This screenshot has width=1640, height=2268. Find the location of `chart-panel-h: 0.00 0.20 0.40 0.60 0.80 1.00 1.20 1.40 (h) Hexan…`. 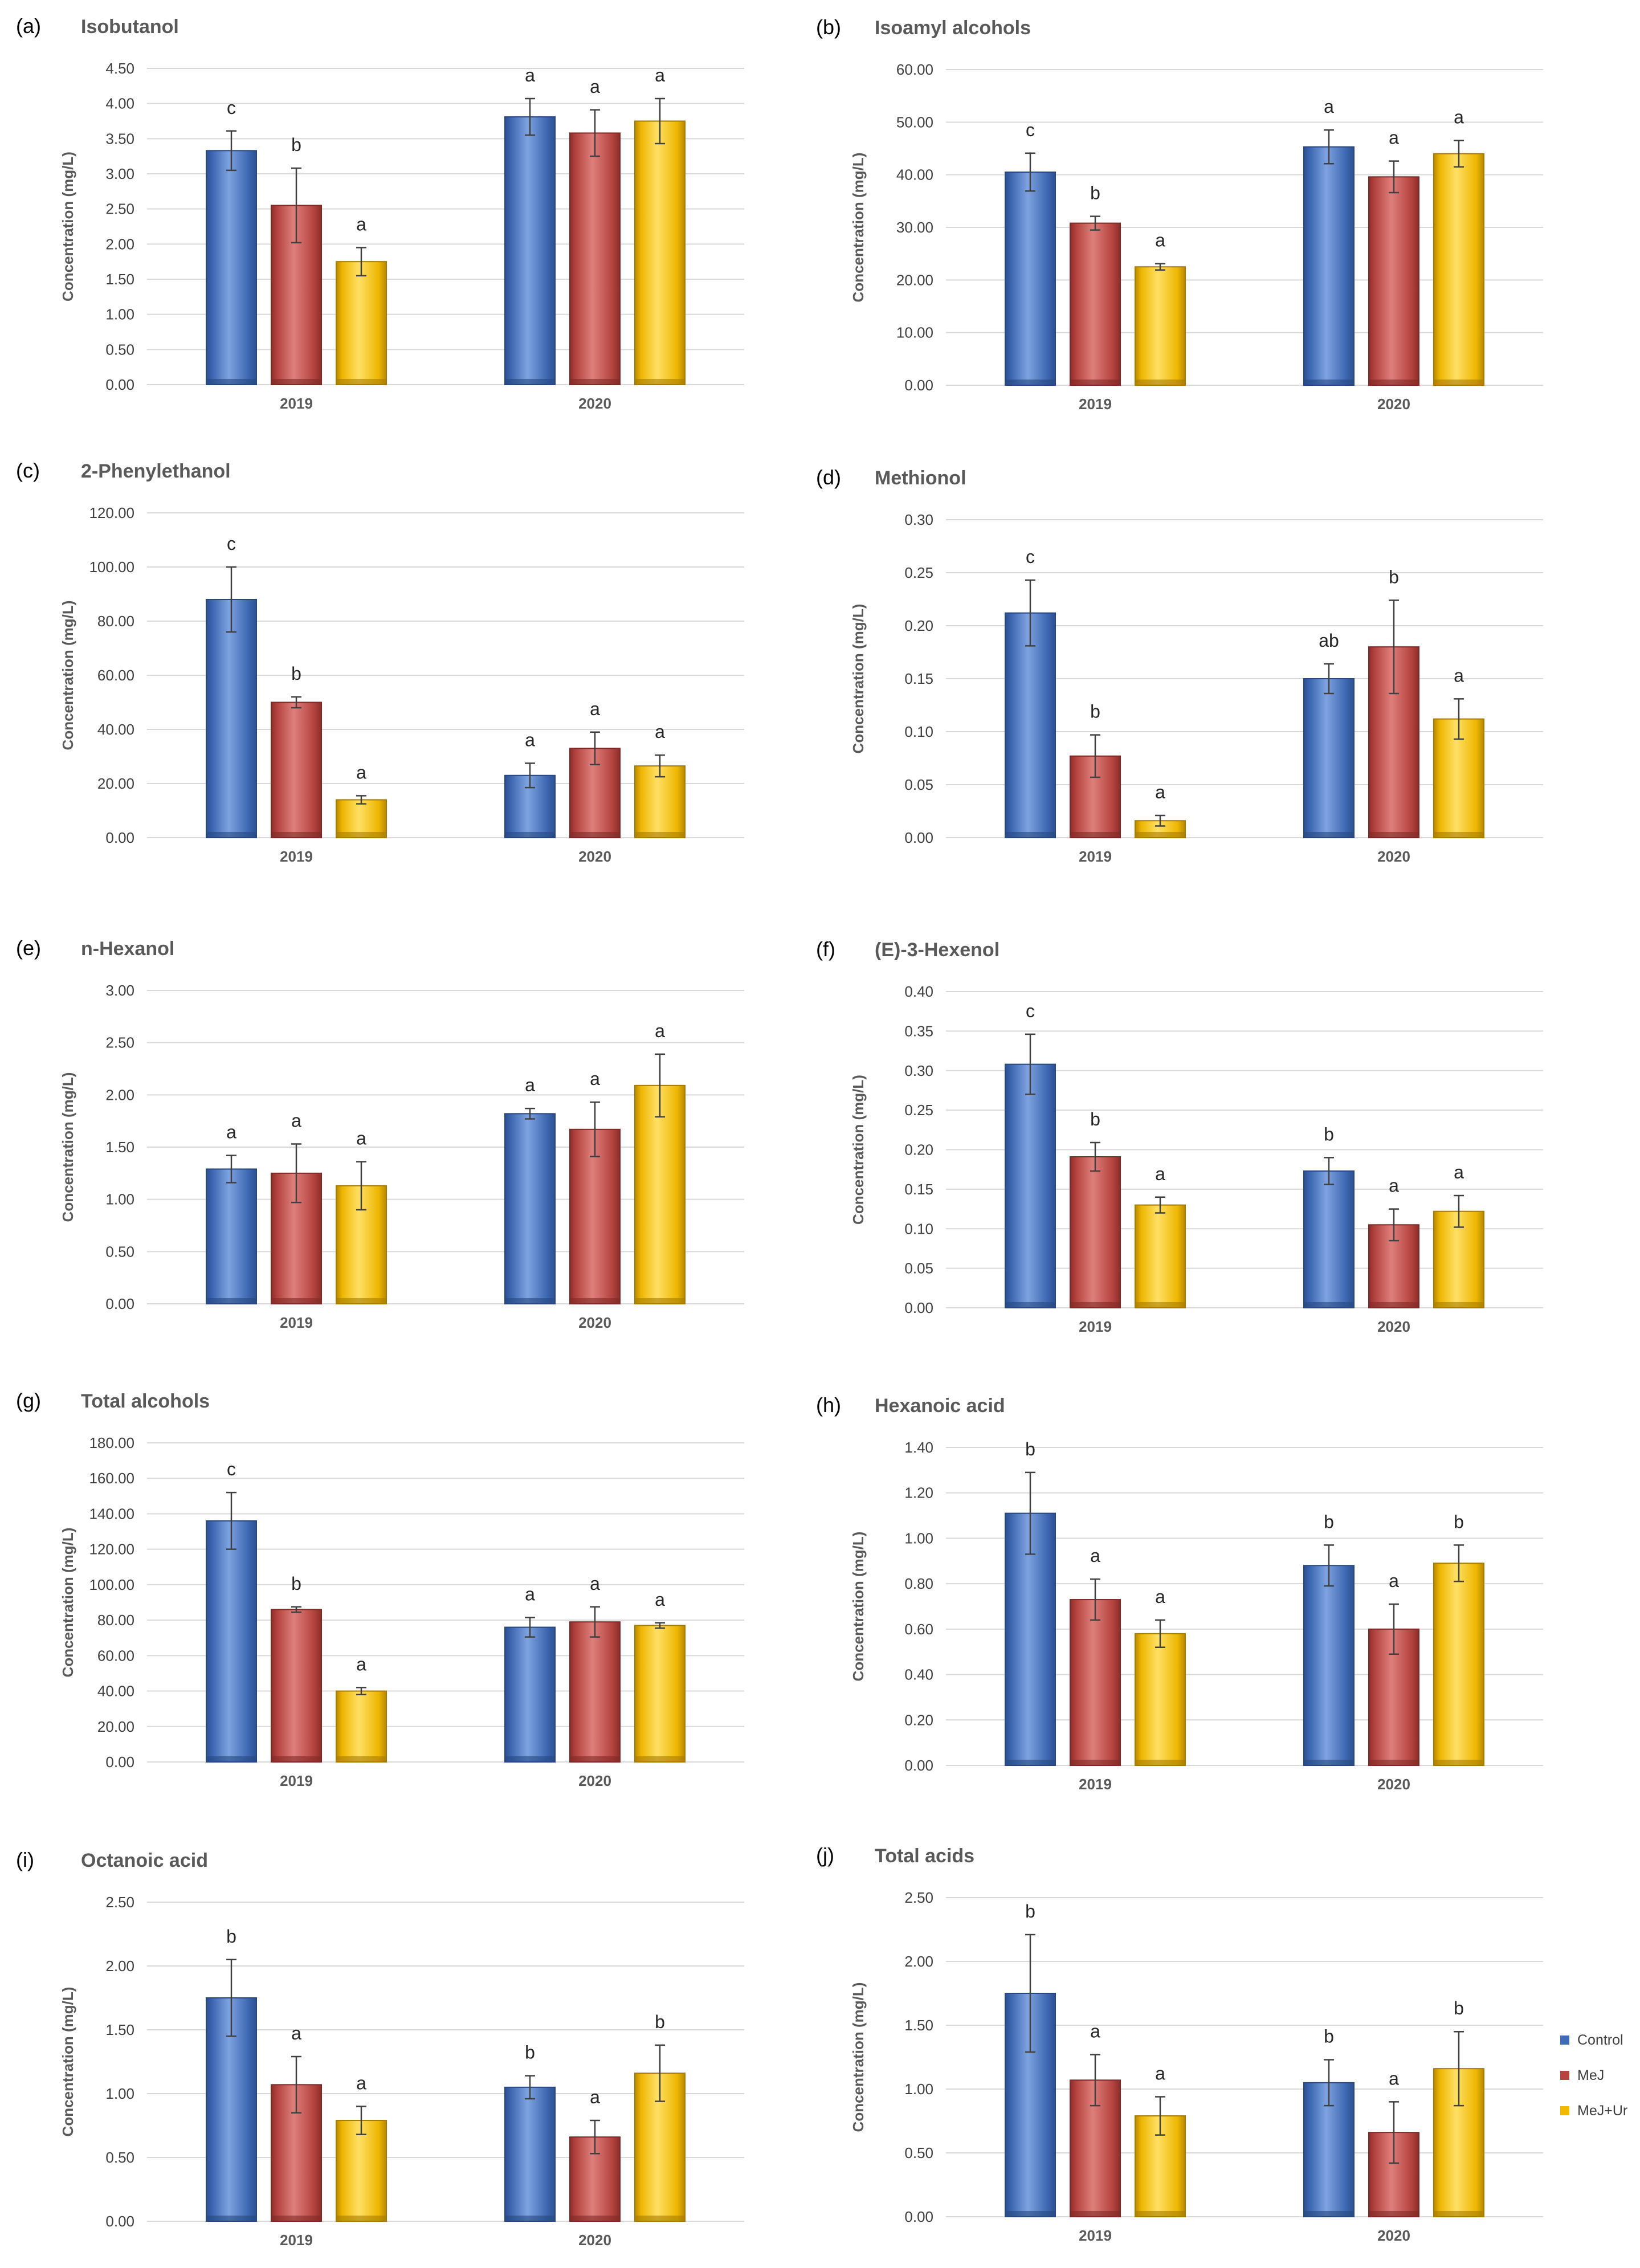

chart-panel-h: 0.00 0.20 0.40 0.60 0.80 1.00 1.20 1.40 (h) Hexan… is located at coordinates (1180, 1593).